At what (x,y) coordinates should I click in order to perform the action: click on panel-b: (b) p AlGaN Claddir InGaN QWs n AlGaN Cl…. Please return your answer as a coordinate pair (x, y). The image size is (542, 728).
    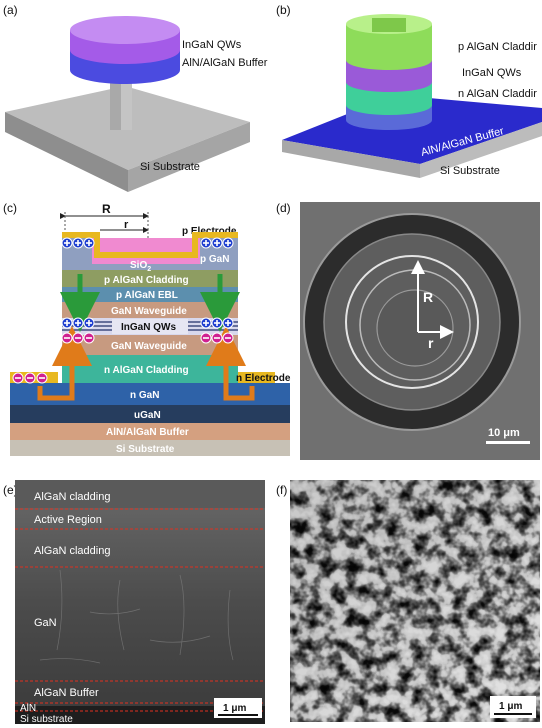
    Looking at the image, I should click on (409, 90).